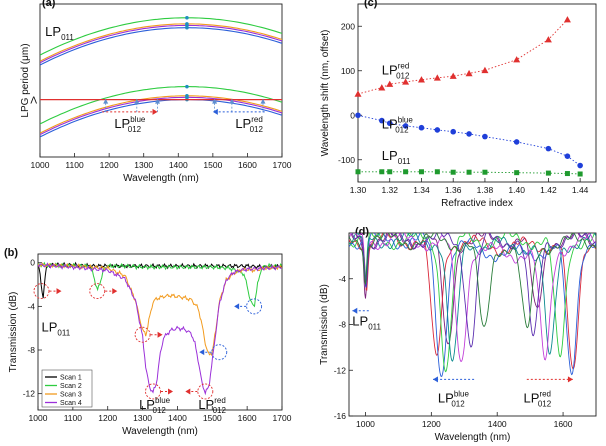 Image resolution: width=606 pixels, height=446 pixels. I want to click on x-tick-label: 1.40, so click(516, 190).